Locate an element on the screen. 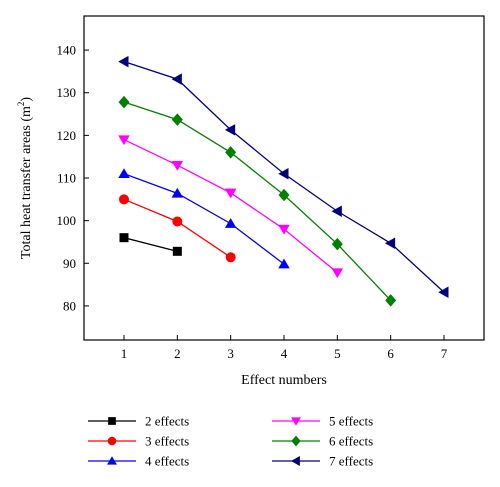  legend-item: 4 effects is located at coordinates (138, 461).